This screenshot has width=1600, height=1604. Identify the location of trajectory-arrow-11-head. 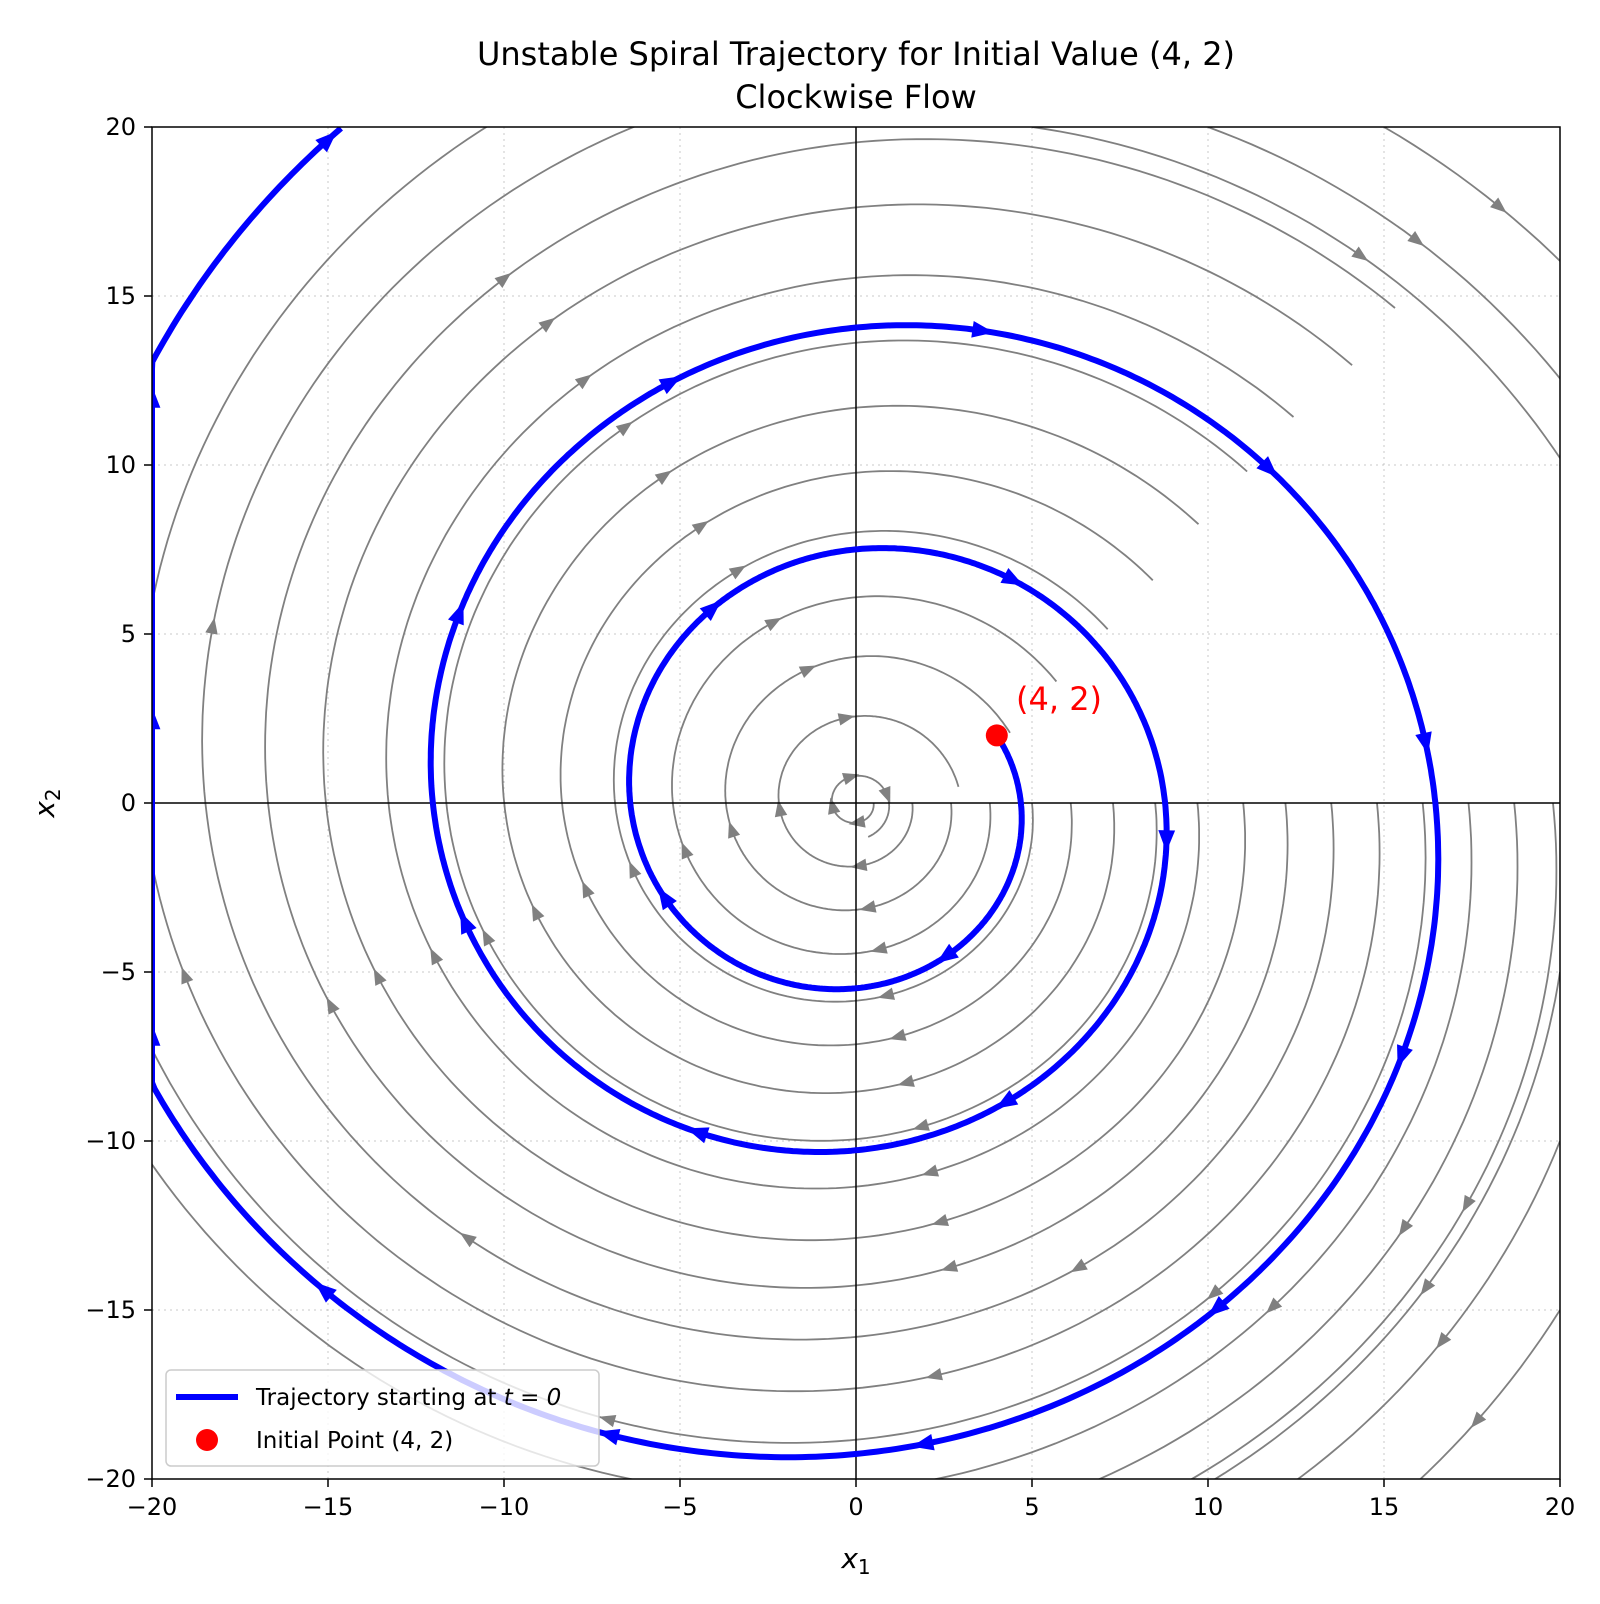
(1267, 467).